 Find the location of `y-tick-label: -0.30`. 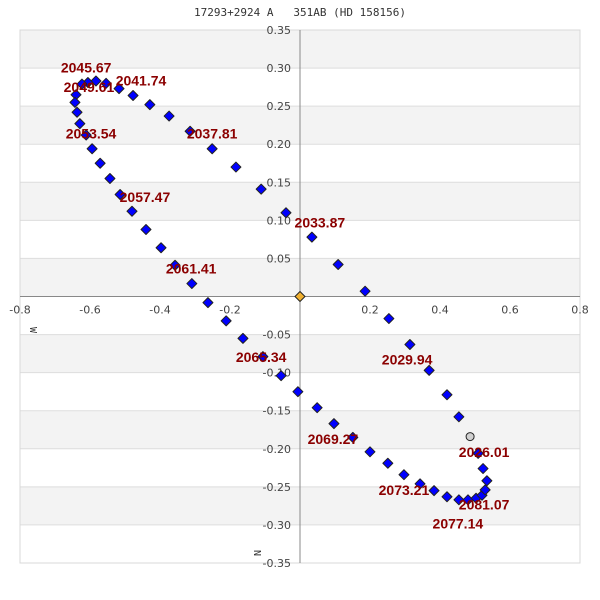

y-tick-label: -0.30 is located at coordinates (277, 525).